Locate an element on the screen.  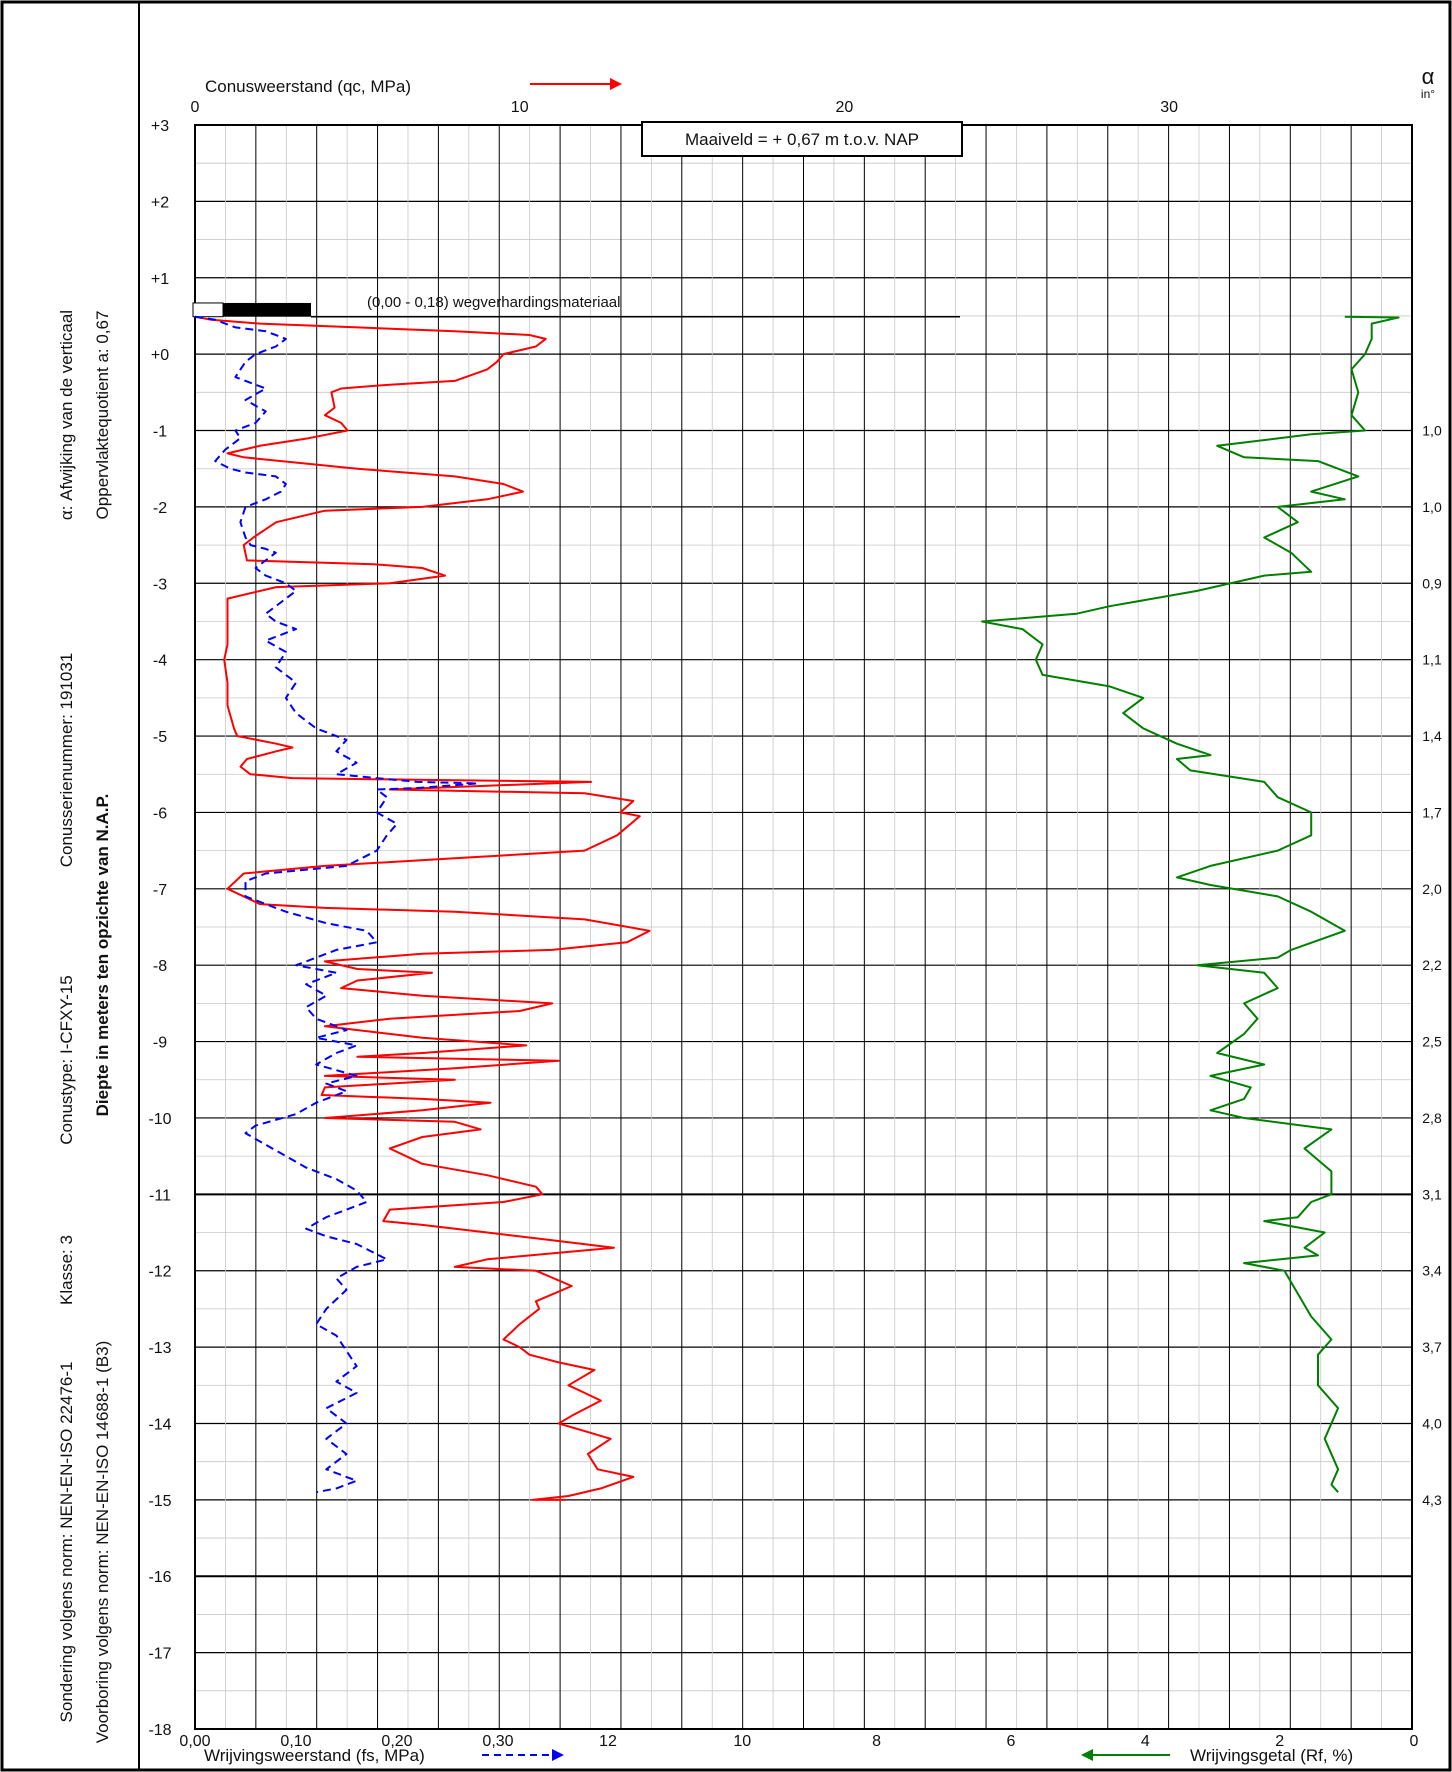
series-fs-line is located at coordinates (336, 904).